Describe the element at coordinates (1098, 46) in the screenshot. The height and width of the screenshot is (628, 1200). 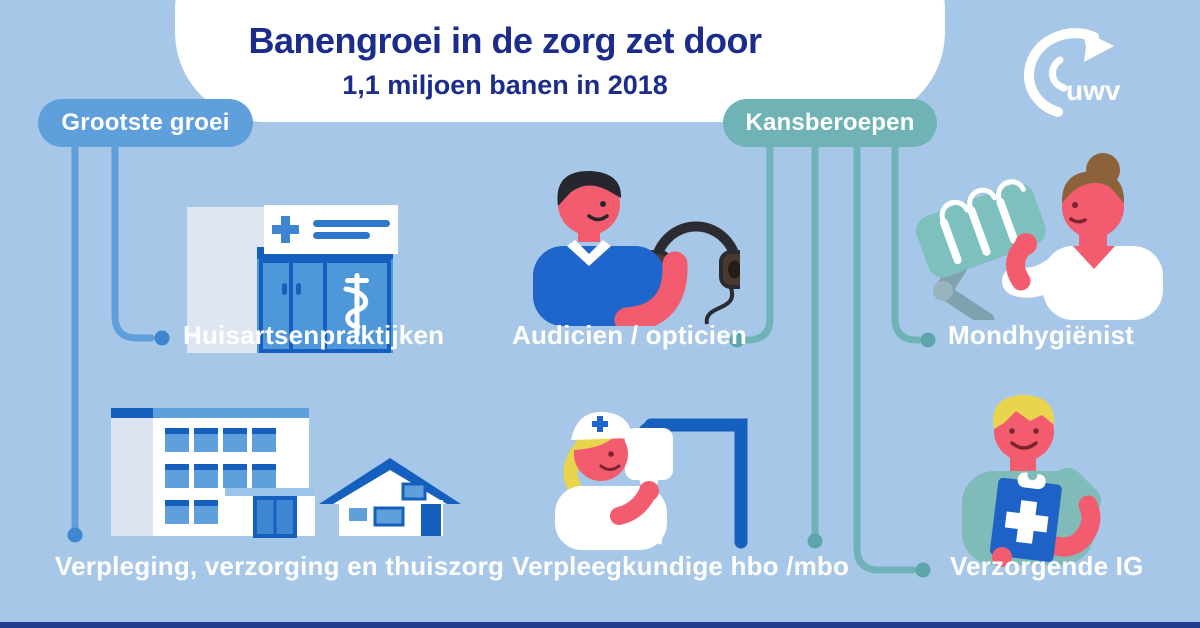
I see `logo-arrowhead` at that location.